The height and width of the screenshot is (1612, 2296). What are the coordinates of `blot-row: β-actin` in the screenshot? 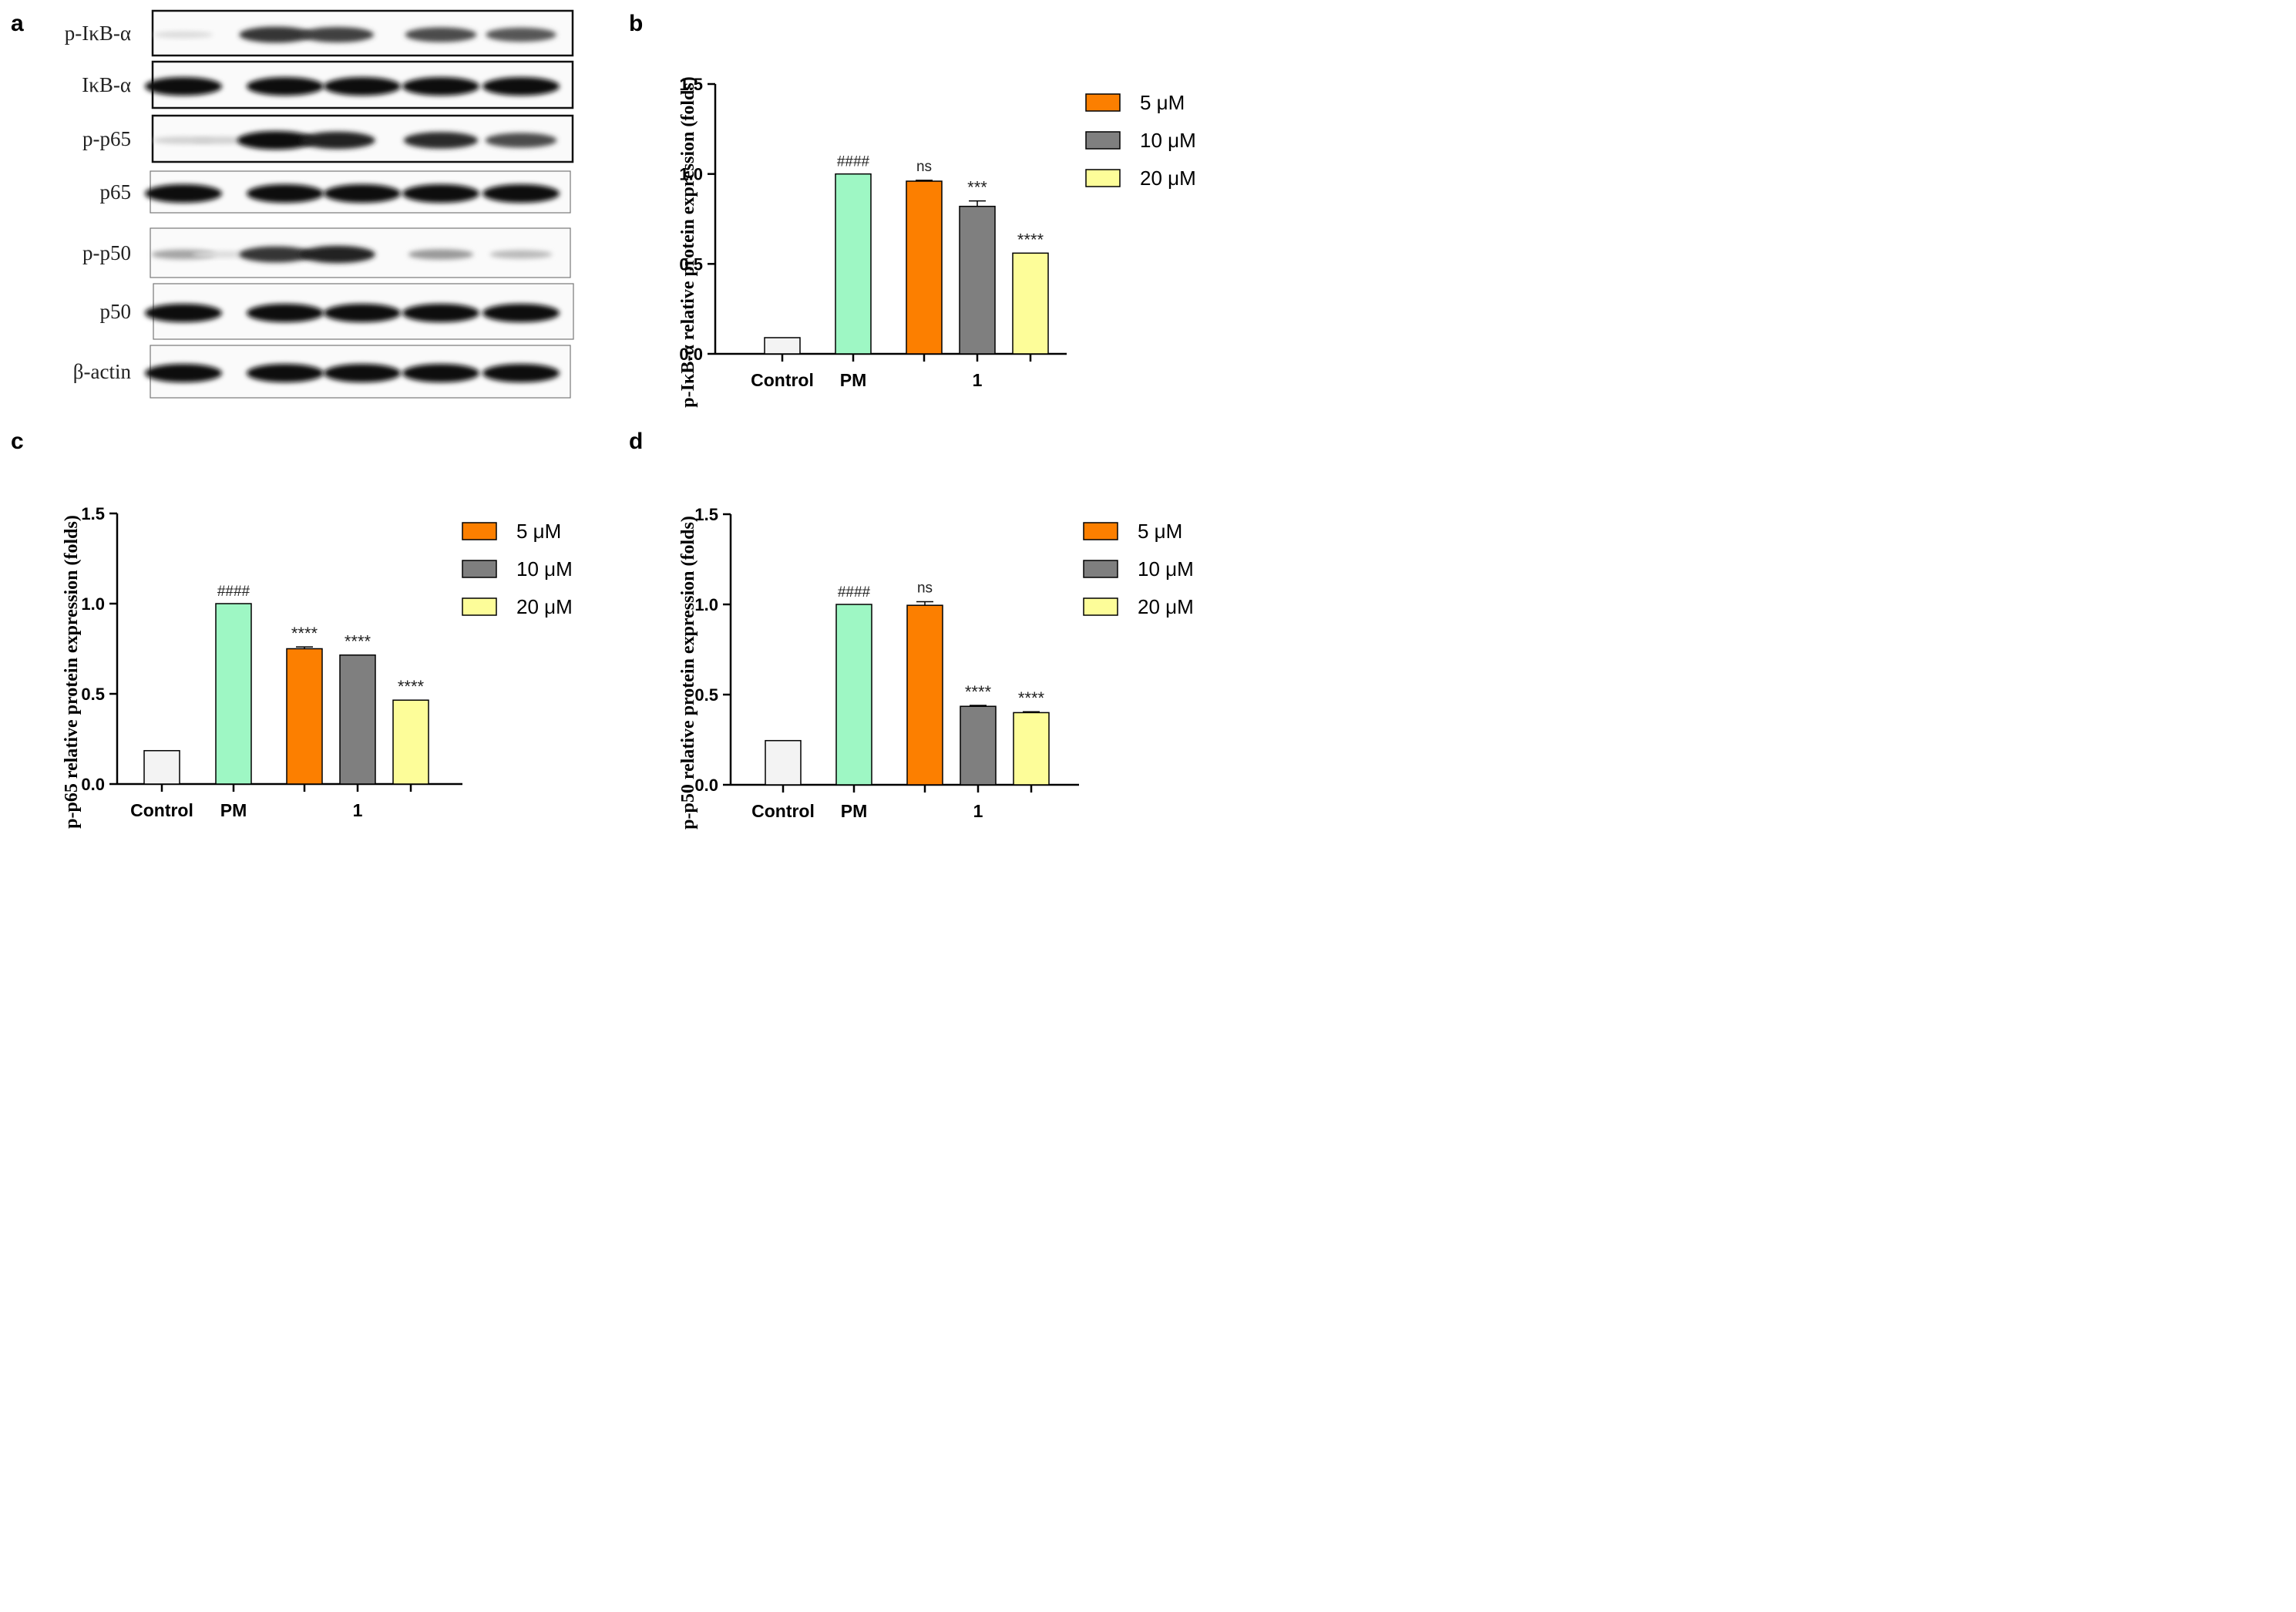 It's located at (322, 372).